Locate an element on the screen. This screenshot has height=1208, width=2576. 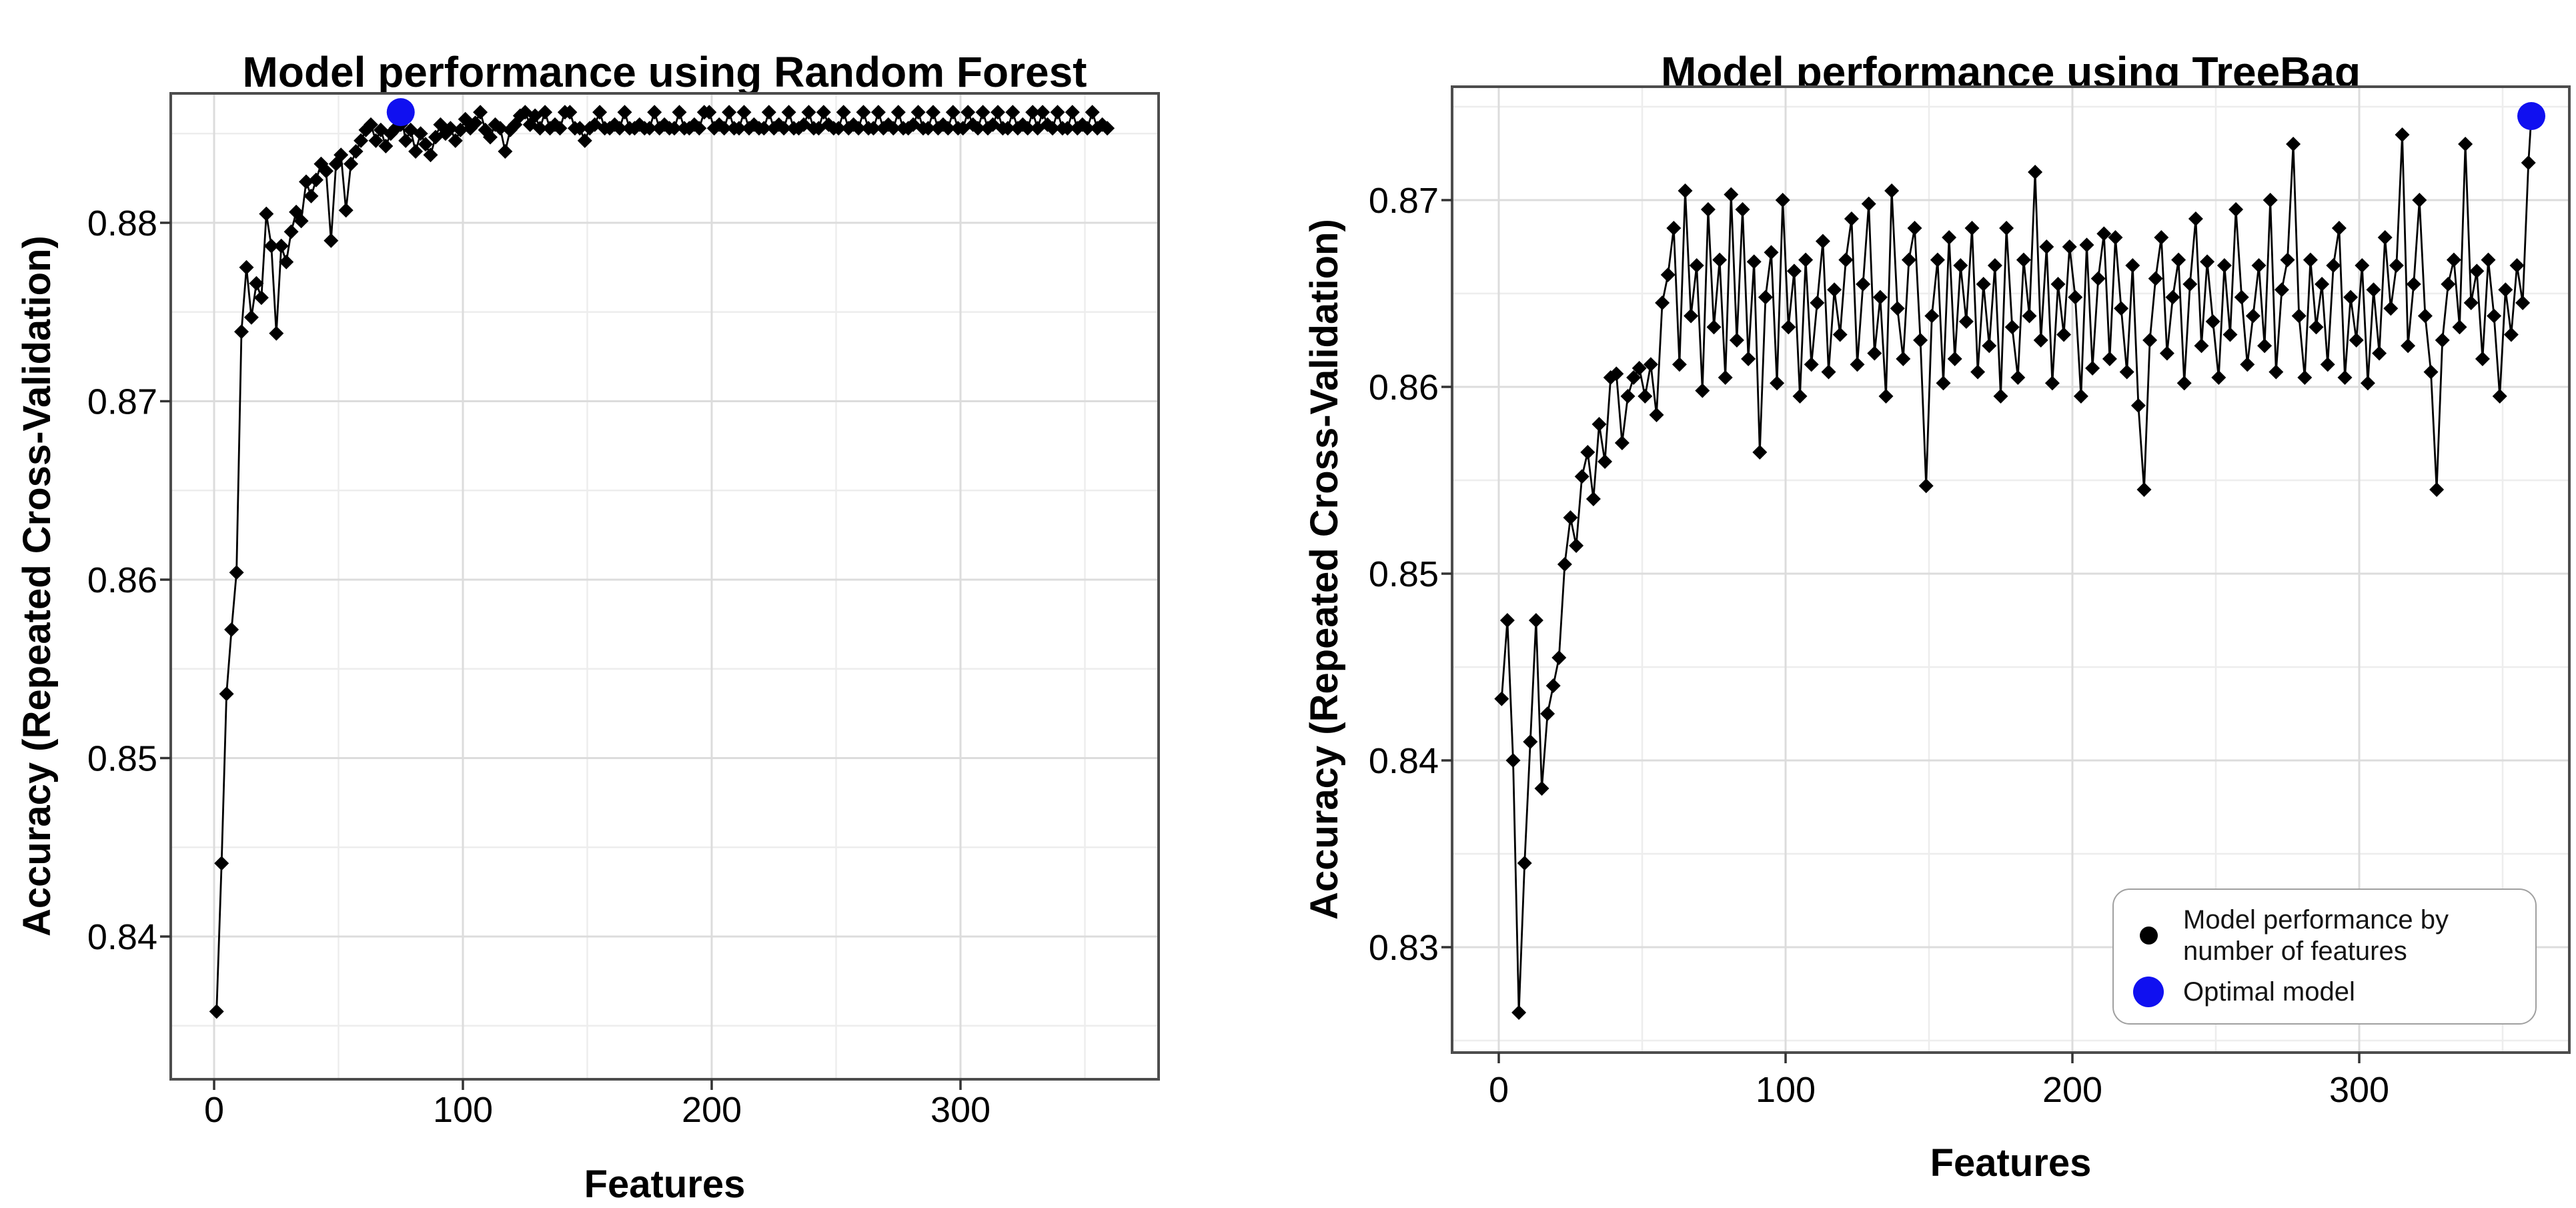
y-tick-label: 0.88 is located at coordinates (122, 223).